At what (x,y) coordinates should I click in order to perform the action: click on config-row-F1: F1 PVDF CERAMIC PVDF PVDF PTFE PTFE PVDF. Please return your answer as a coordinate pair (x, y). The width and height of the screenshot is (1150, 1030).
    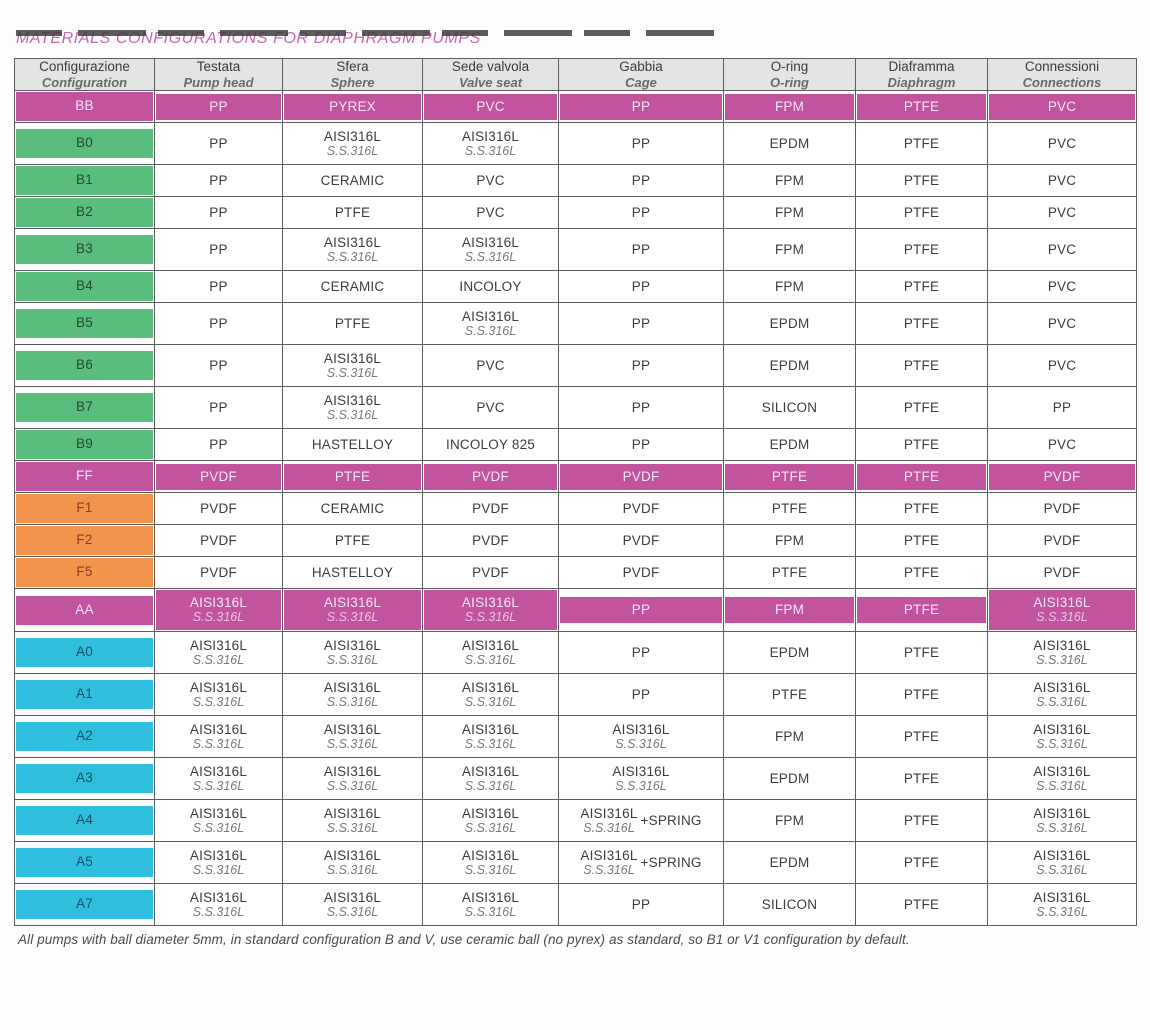
    Looking at the image, I should click on (575, 508).